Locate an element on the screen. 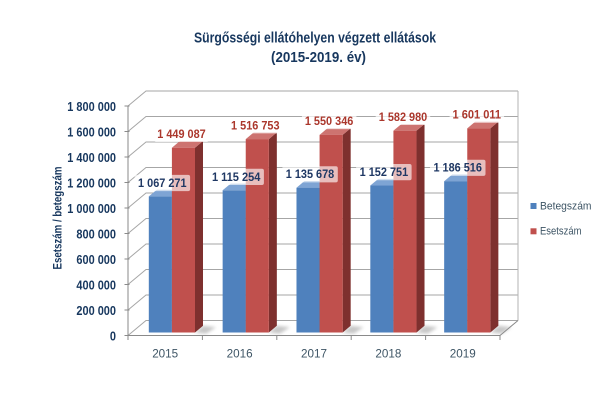 This screenshot has height=407, width=600. svg-text: 600 000 is located at coordinates (96, 259).